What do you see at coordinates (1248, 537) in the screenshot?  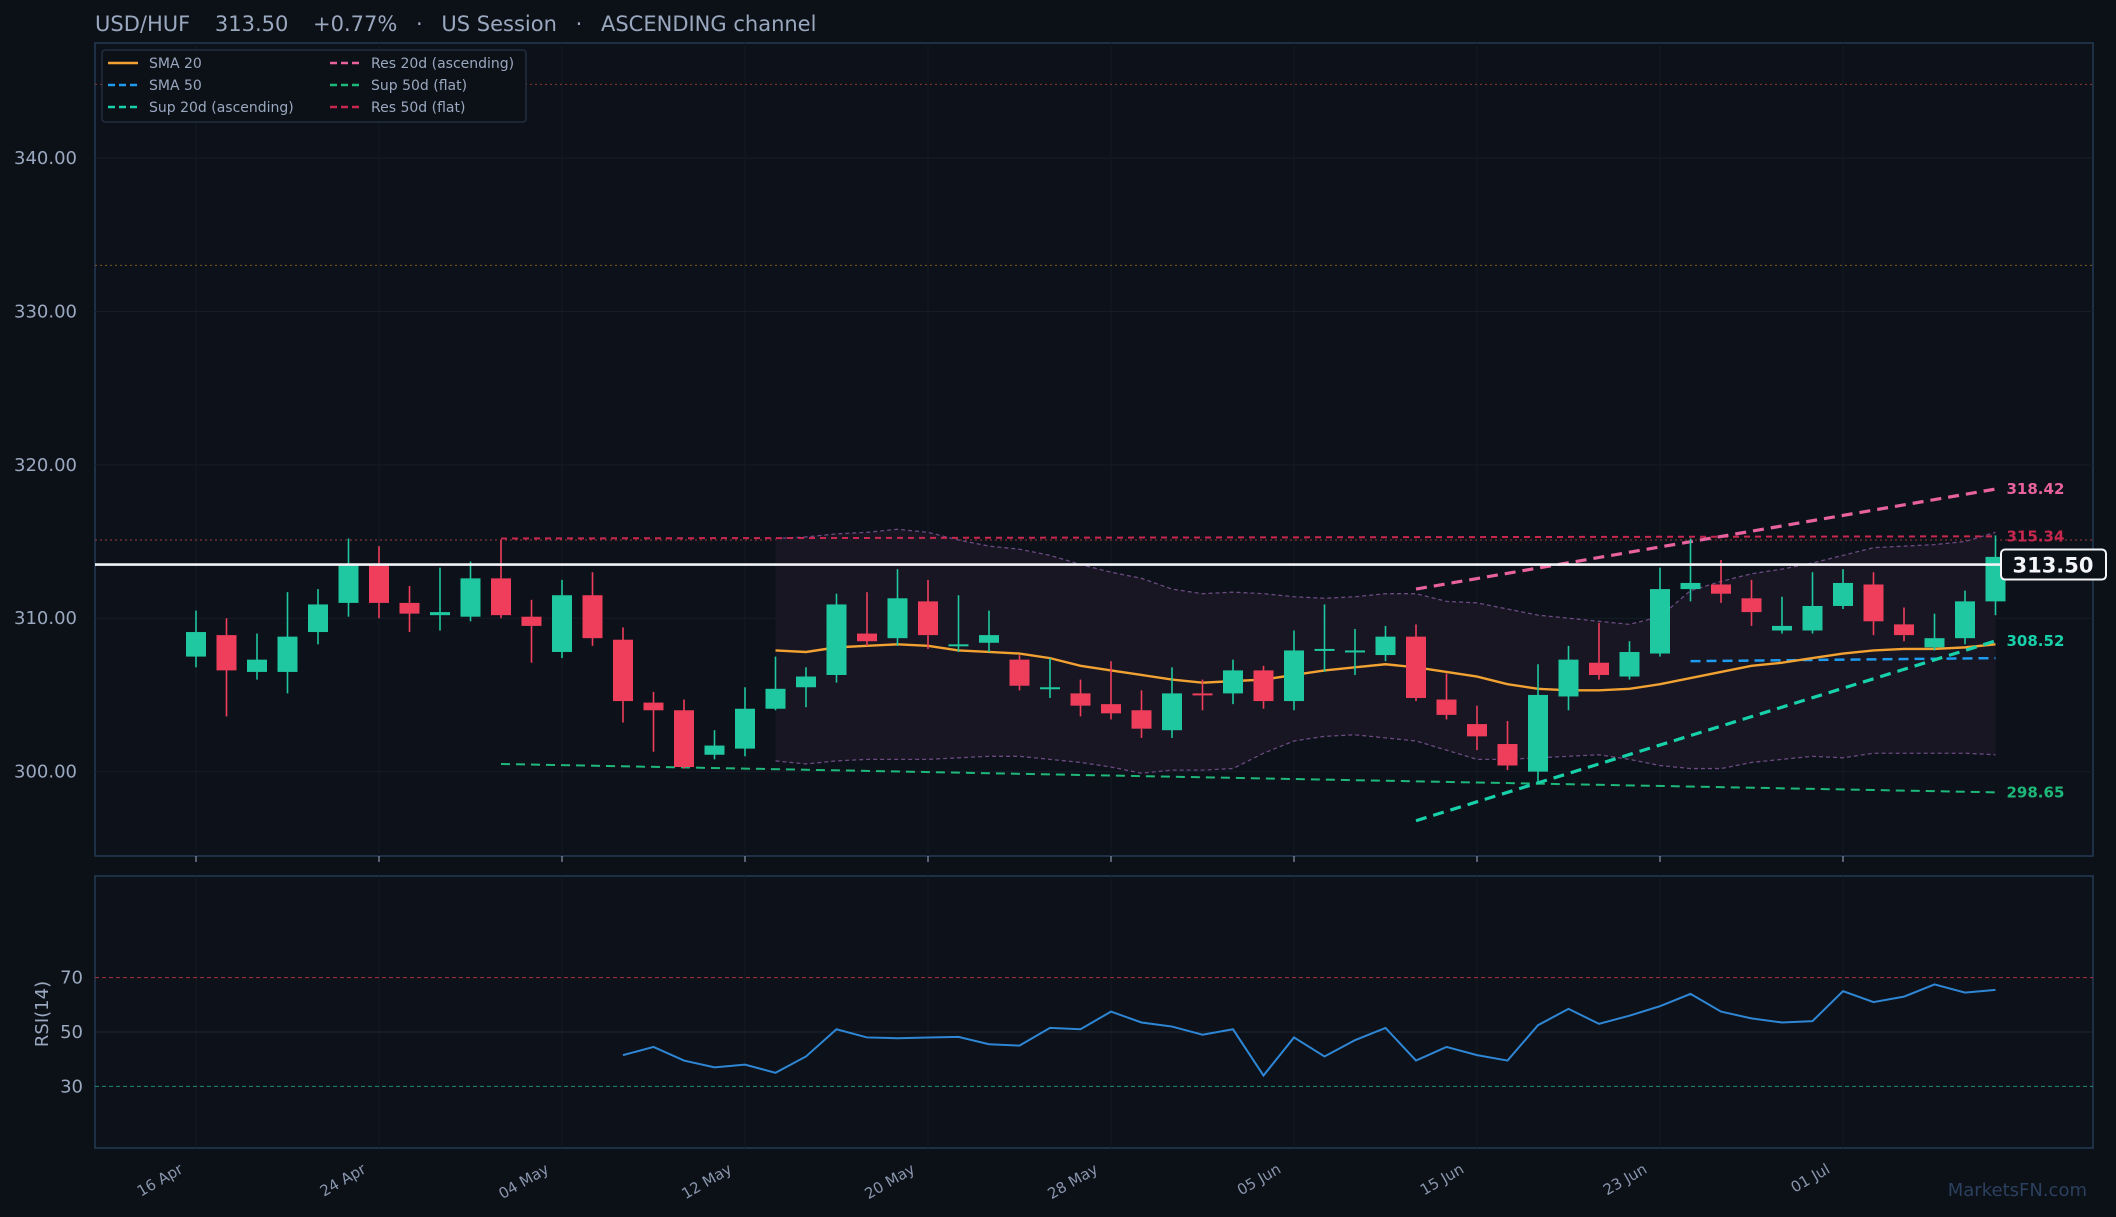 I see `resistance-50d-flat-line` at bounding box center [1248, 537].